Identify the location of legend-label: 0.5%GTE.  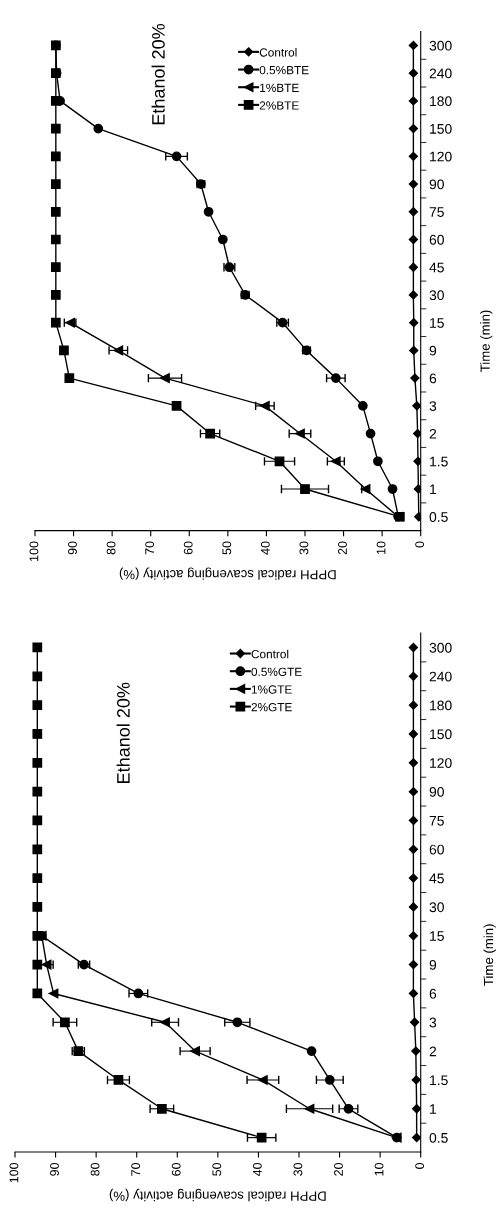
(276, 671).